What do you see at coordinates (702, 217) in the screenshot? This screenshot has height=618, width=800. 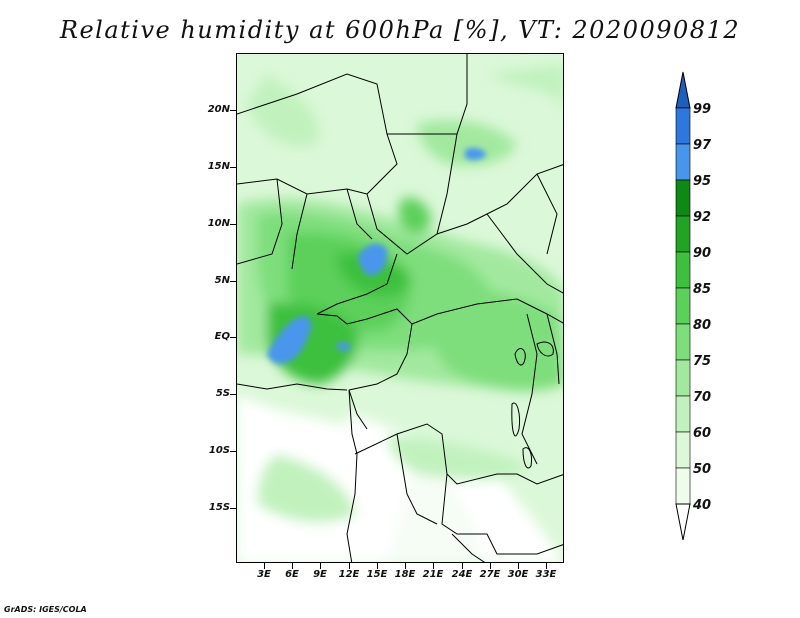 I see `colorbar-label-92: 92` at bounding box center [702, 217].